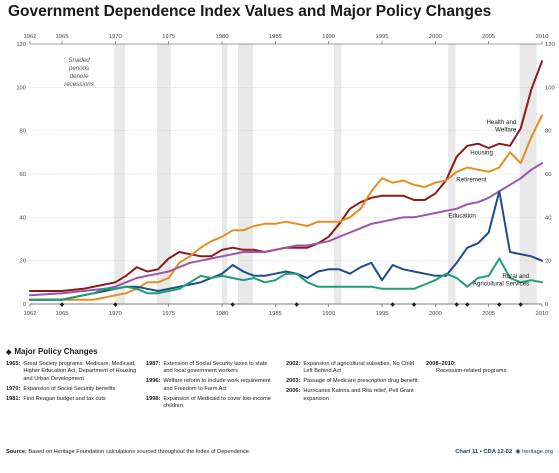 This screenshot has height=473, width=559. What do you see at coordinates (9, 352) in the screenshot?
I see `diamond-icon: ◆` at bounding box center [9, 352].